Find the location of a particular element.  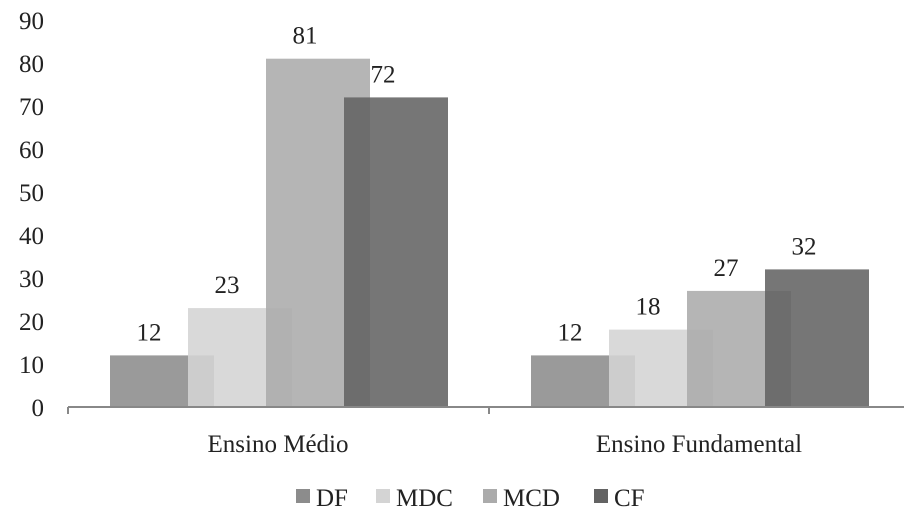

legend-item-cf: CF is located at coordinates (619, 498).